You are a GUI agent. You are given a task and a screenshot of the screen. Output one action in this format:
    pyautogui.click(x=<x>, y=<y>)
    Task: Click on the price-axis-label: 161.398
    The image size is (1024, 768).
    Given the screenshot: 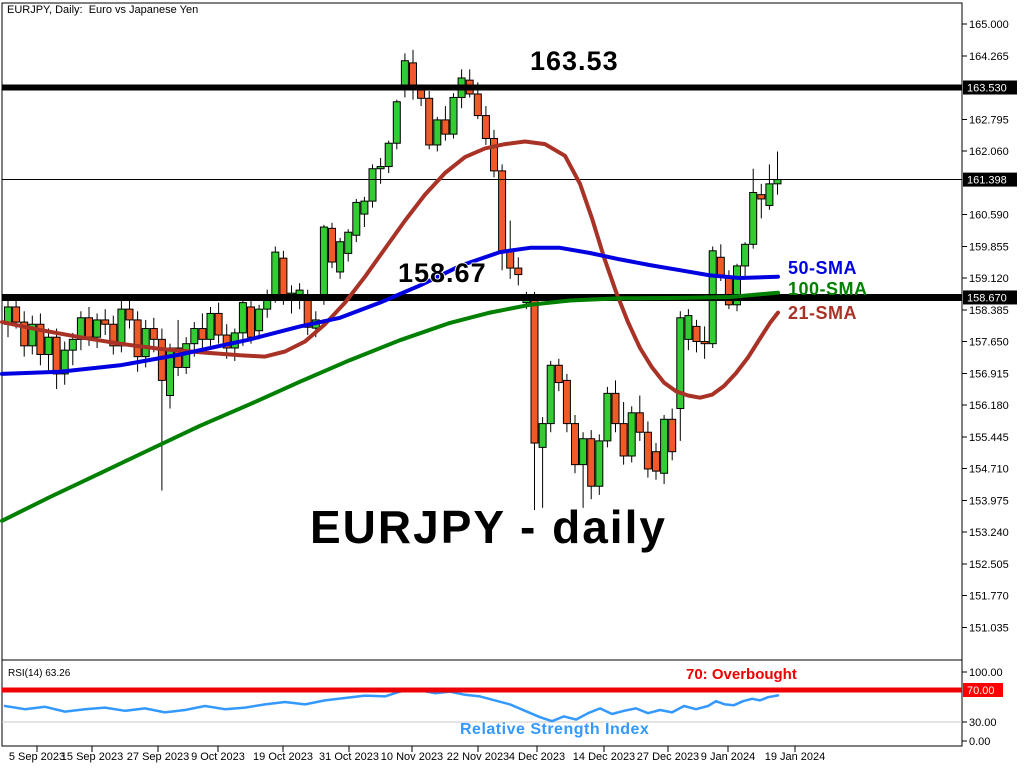 What is the action you would take?
    pyautogui.click(x=987, y=181)
    